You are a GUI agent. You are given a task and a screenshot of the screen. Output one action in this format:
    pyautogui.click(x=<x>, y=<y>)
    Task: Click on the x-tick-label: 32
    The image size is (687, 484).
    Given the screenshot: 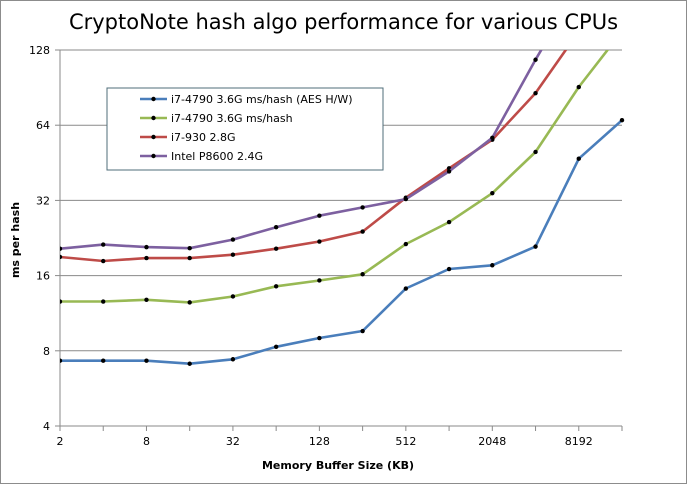 What is the action you would take?
    pyautogui.click(x=233, y=441)
    